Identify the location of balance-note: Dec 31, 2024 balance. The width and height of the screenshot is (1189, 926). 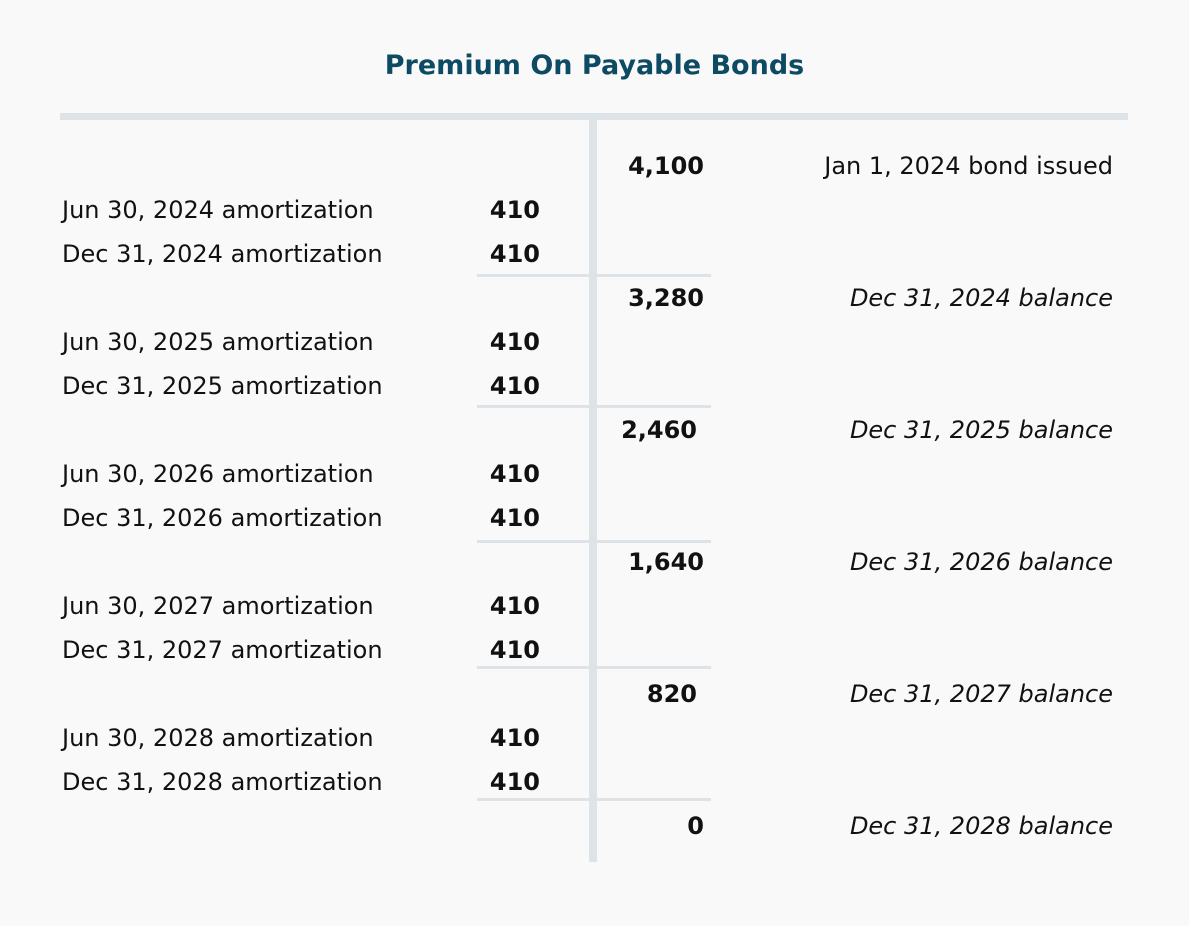
(981, 298).